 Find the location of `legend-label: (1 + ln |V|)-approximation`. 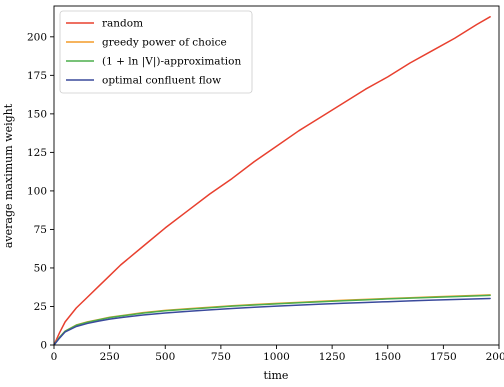

legend-label: (1 + ln |V|)-approximation is located at coordinates (171, 62).